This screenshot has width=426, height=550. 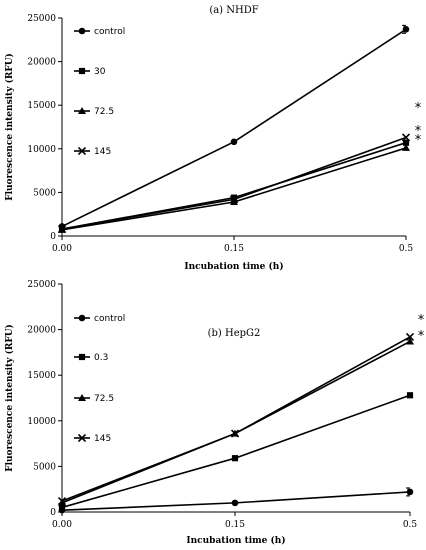 What do you see at coordinates (101, 358) in the screenshot?
I see `legend-label: 0.3` at bounding box center [101, 358].